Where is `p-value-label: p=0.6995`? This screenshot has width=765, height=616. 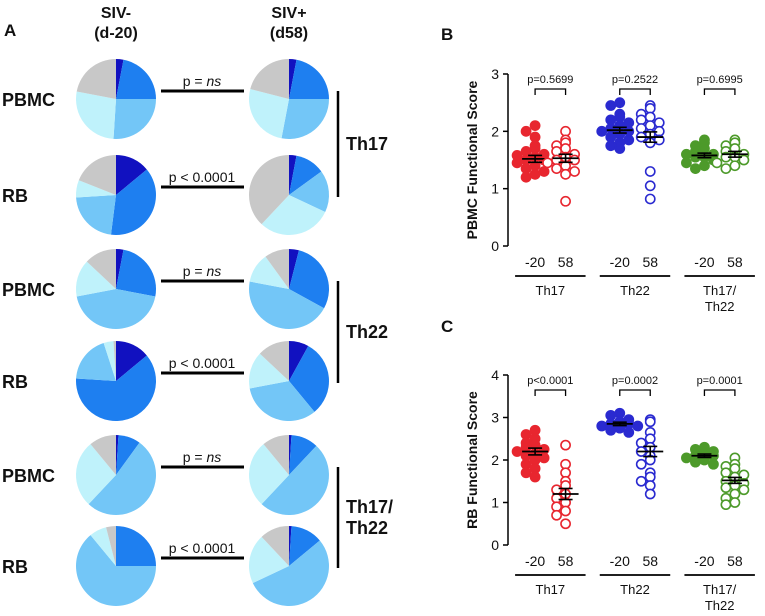
p-value-label: p=0.6995 is located at coordinates (720, 80).